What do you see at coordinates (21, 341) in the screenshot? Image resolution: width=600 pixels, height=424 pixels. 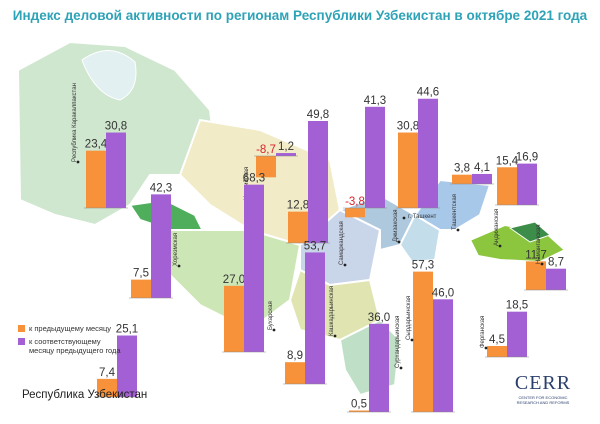 I see `legend-swatch-prev-year` at bounding box center [21, 341].